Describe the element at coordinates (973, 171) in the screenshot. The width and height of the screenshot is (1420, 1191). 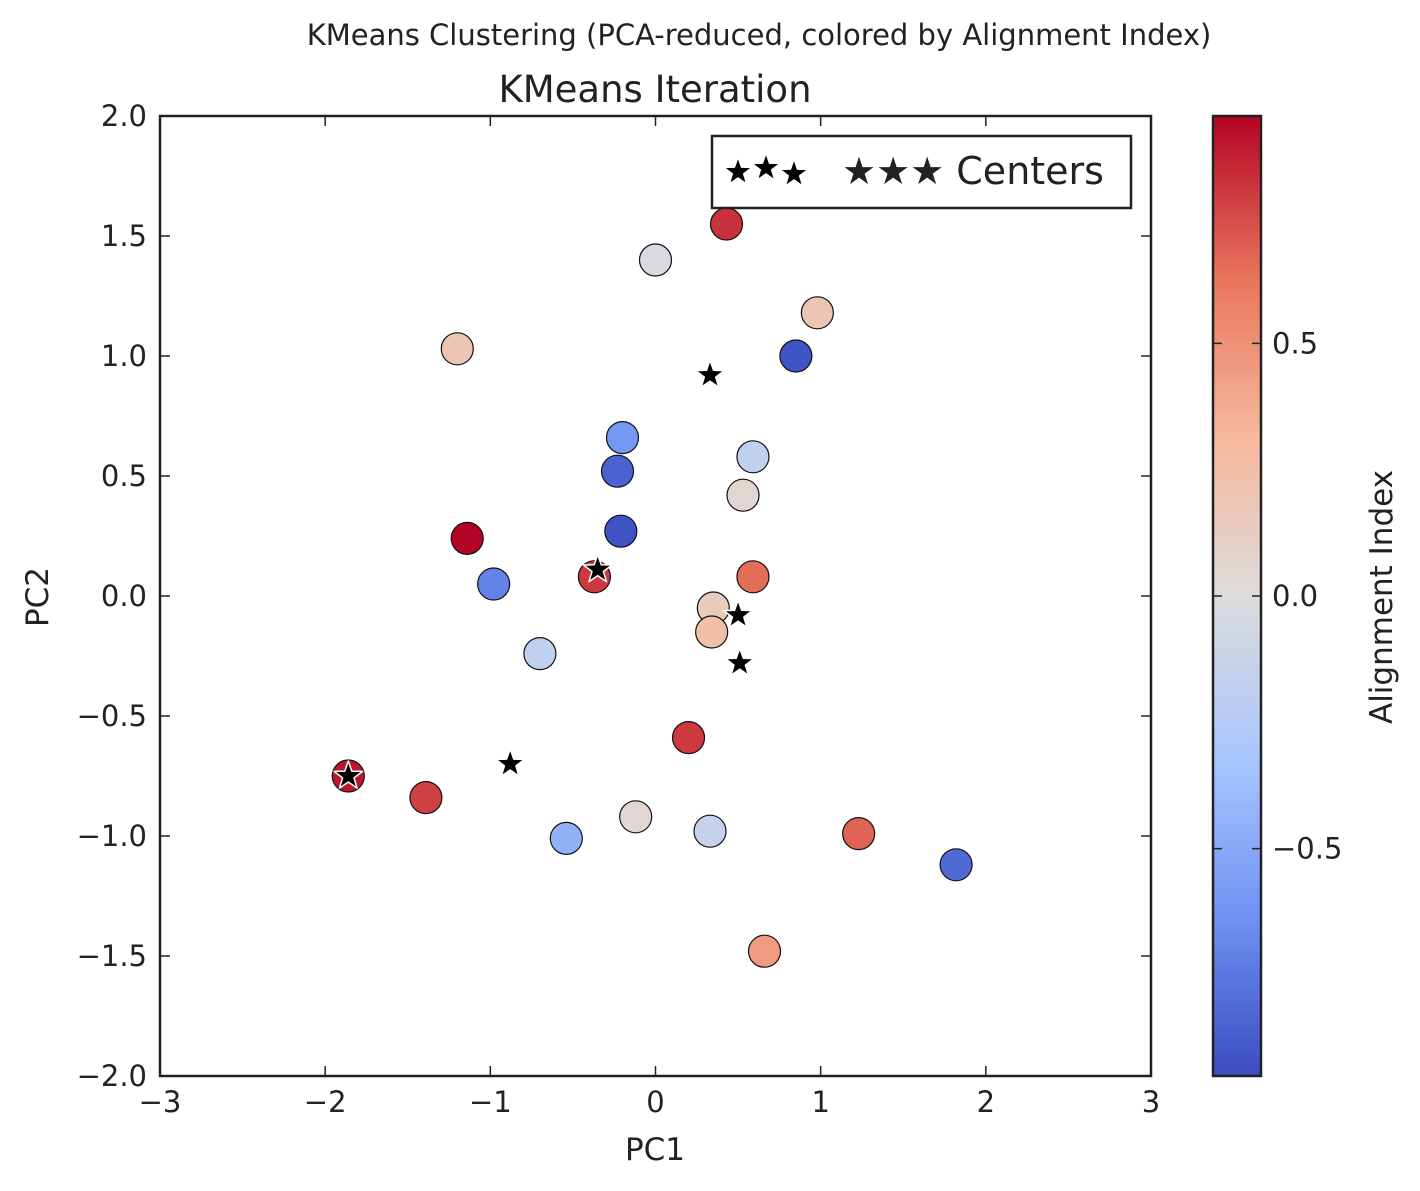
I see `legend-label: ★★★ Centers` at that location.